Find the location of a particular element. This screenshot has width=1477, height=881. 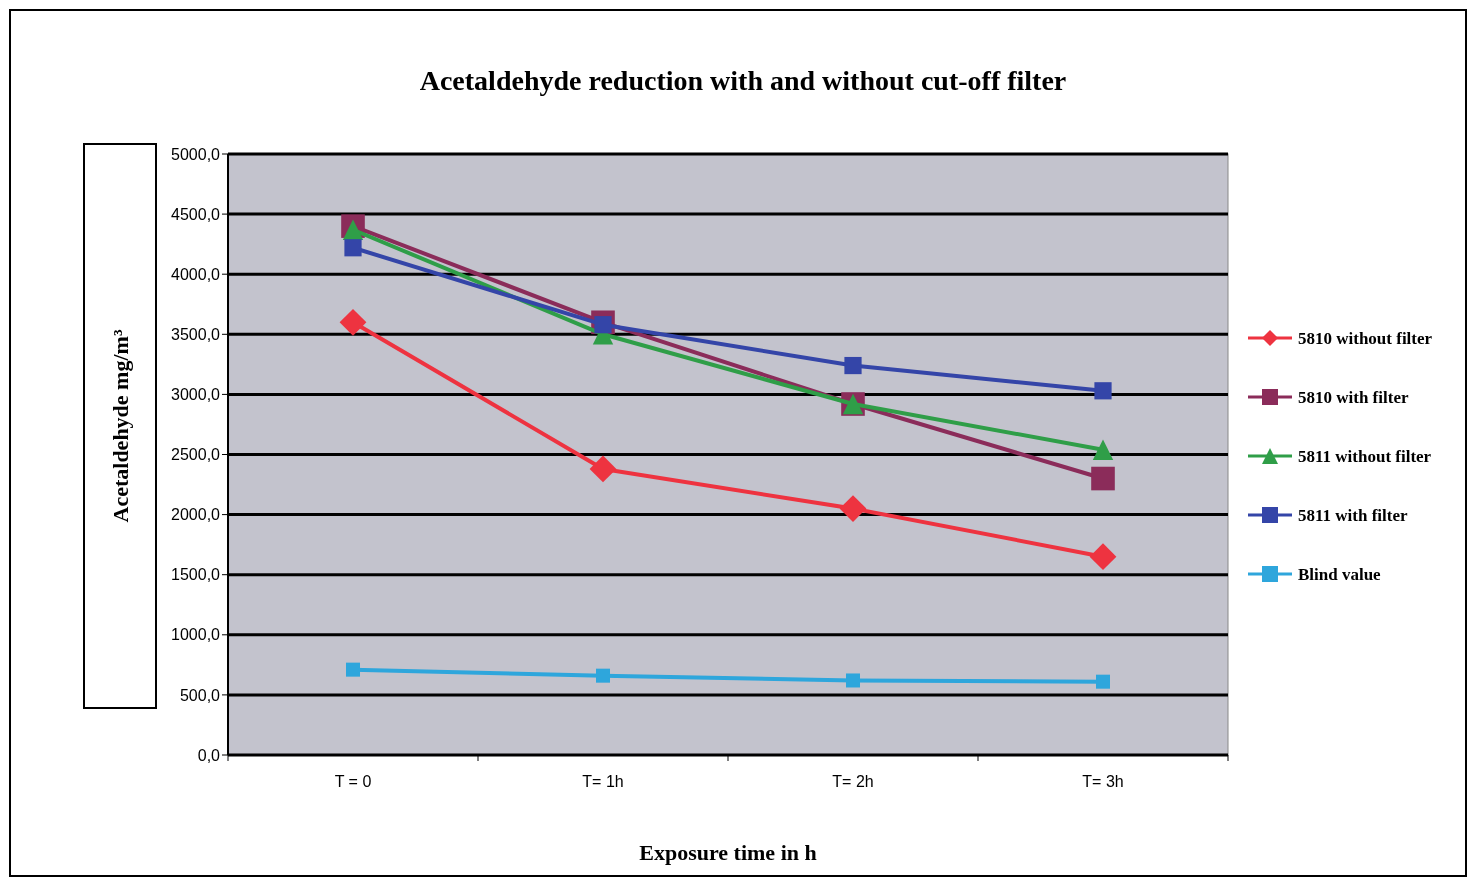

legend-label: 5811 with filter is located at coordinates (1353, 515).